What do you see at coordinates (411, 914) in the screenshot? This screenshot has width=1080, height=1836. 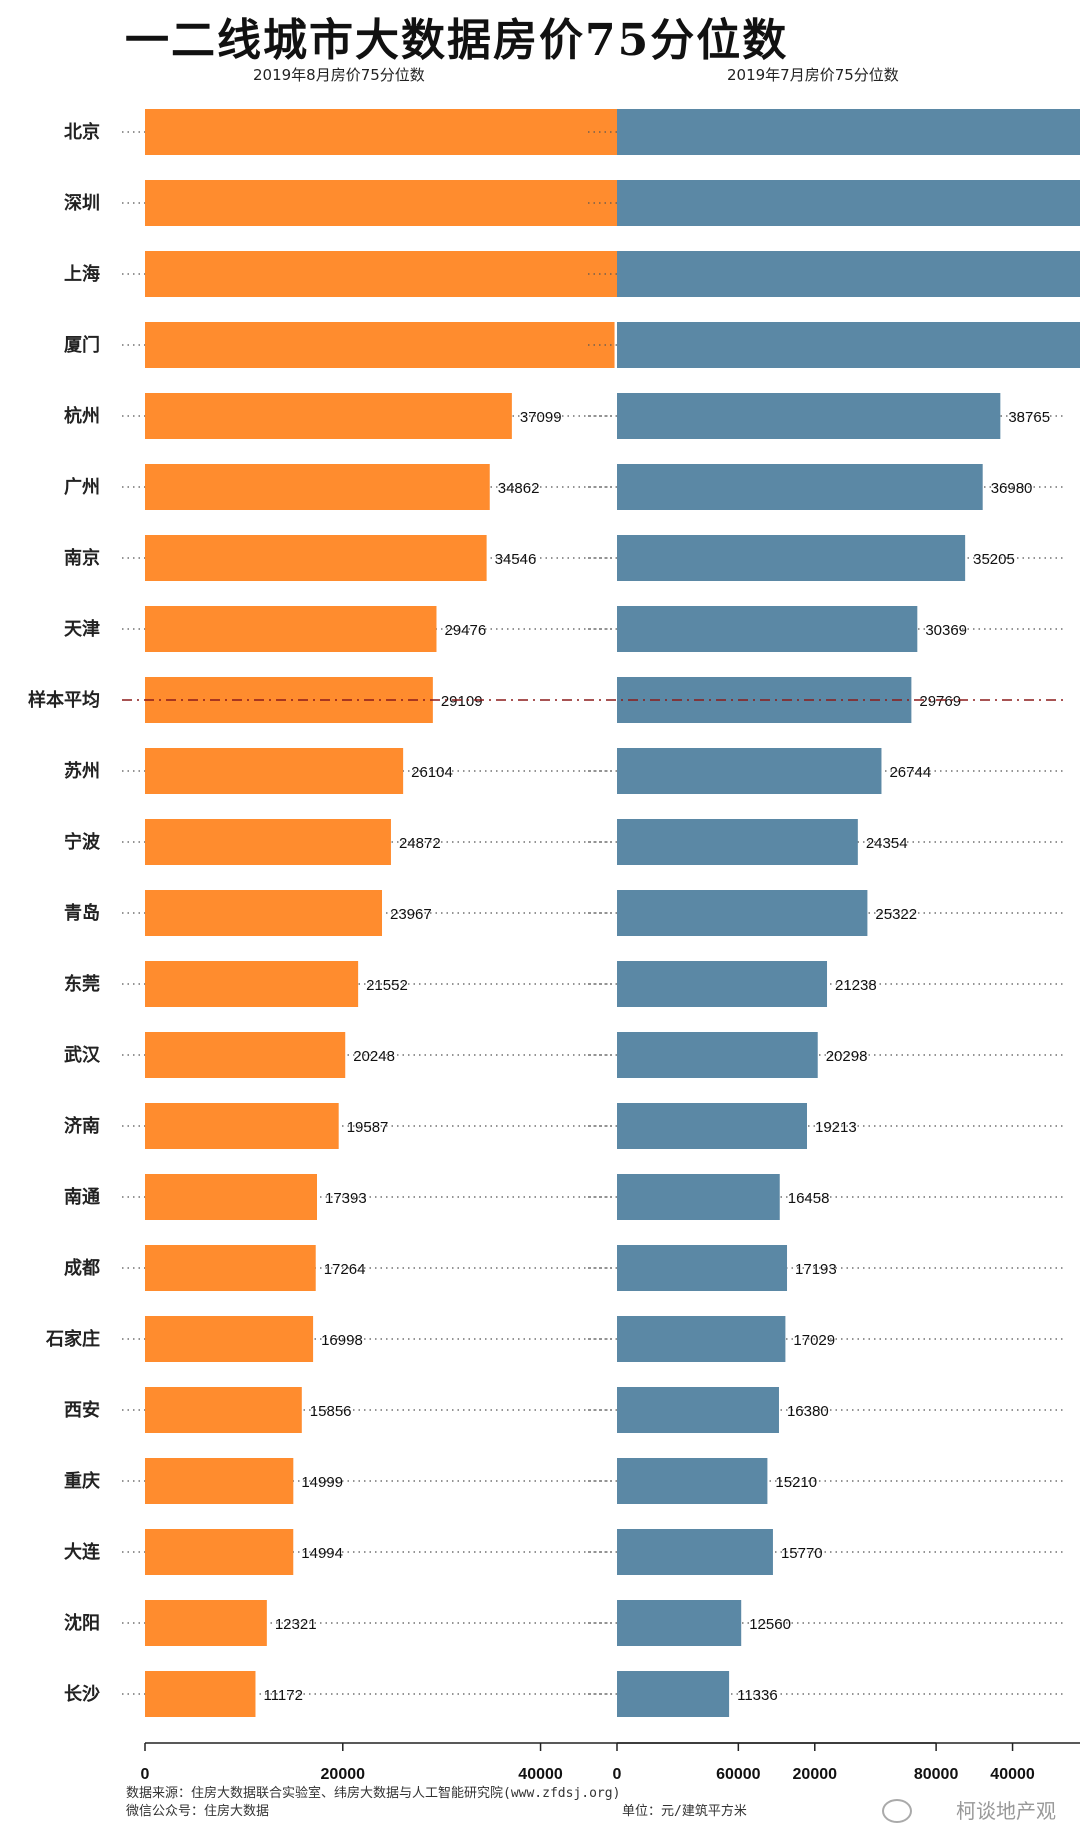 I see `value-label: 23967` at bounding box center [411, 914].